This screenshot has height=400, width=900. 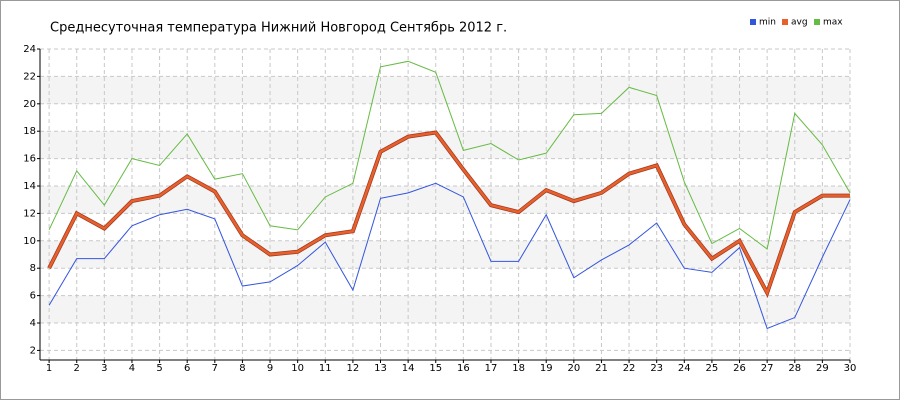 What do you see at coordinates (325, 368) in the screenshot?
I see `x-tick-label: 11` at bounding box center [325, 368].